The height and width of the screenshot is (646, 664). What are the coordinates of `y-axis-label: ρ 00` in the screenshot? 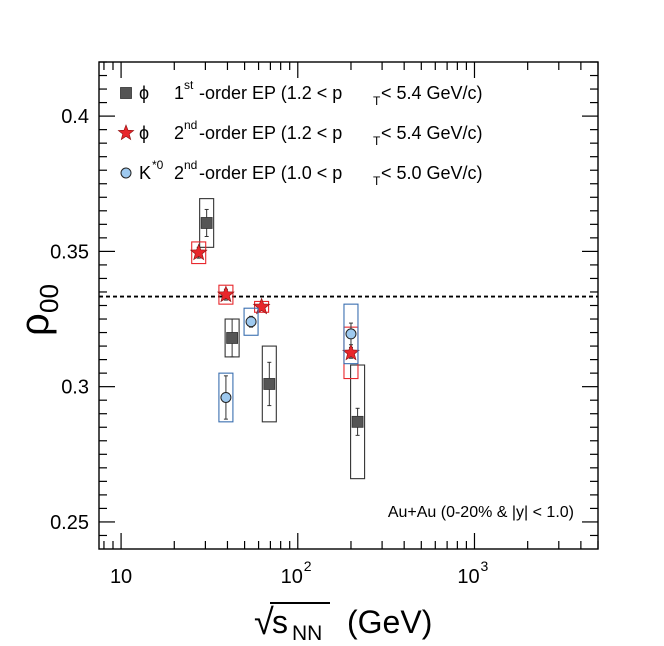 It's located at (38, 310).